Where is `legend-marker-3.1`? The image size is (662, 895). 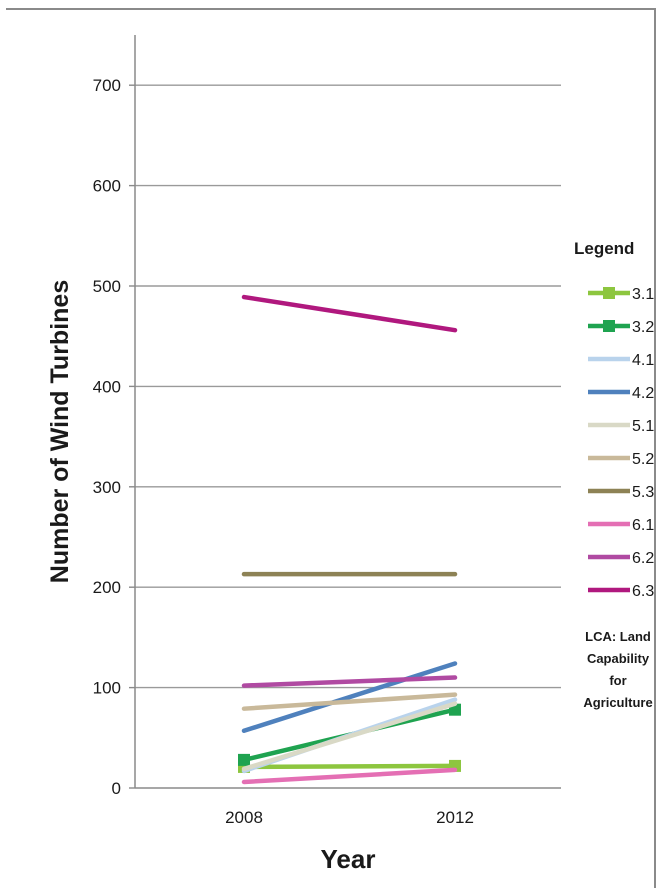
legend-marker-3.1 is located at coordinates (609, 293).